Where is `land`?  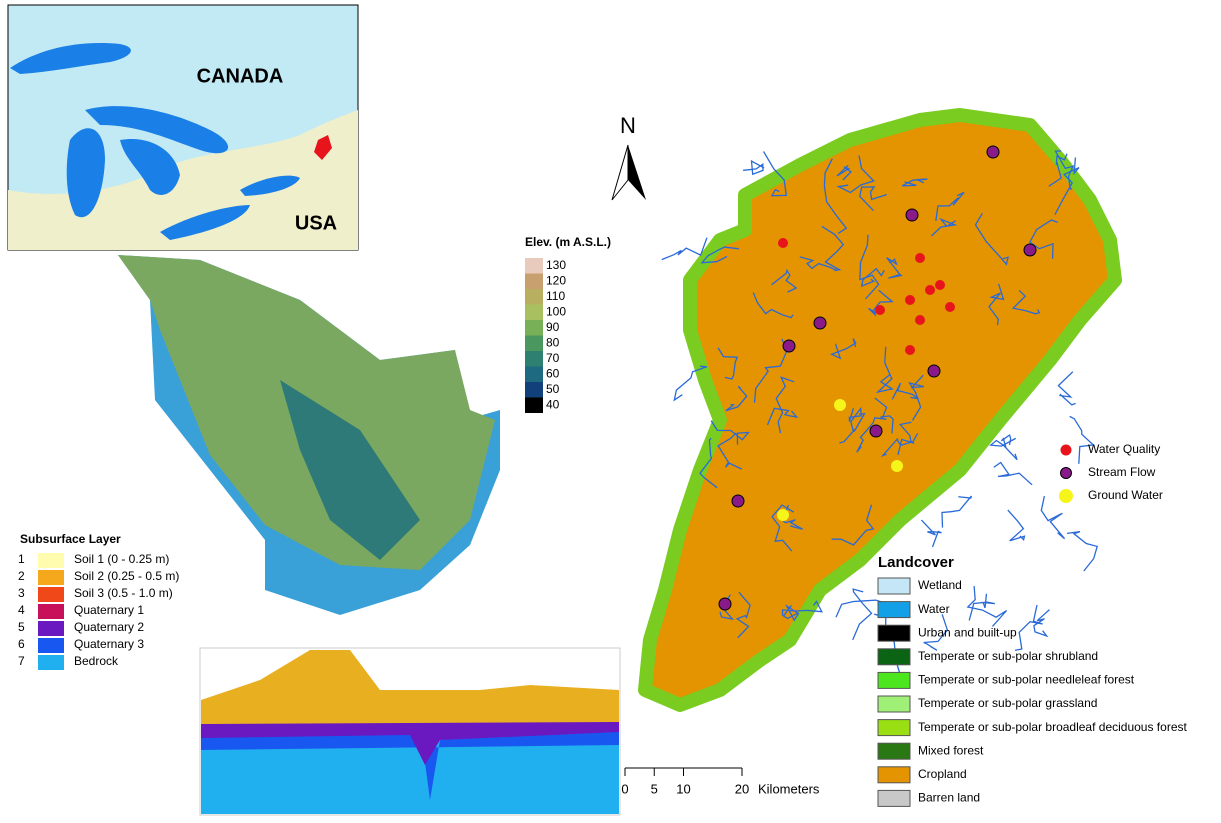
land is located at coordinates (183, 180).